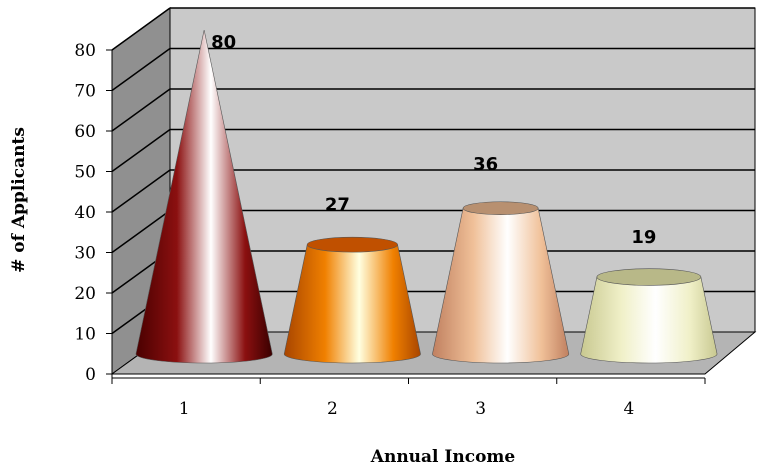 Image resolution: width=759 pixels, height=469 pixels. Describe the element at coordinates (85, 254) in the screenshot. I see `y-tick-label: 30` at that location.